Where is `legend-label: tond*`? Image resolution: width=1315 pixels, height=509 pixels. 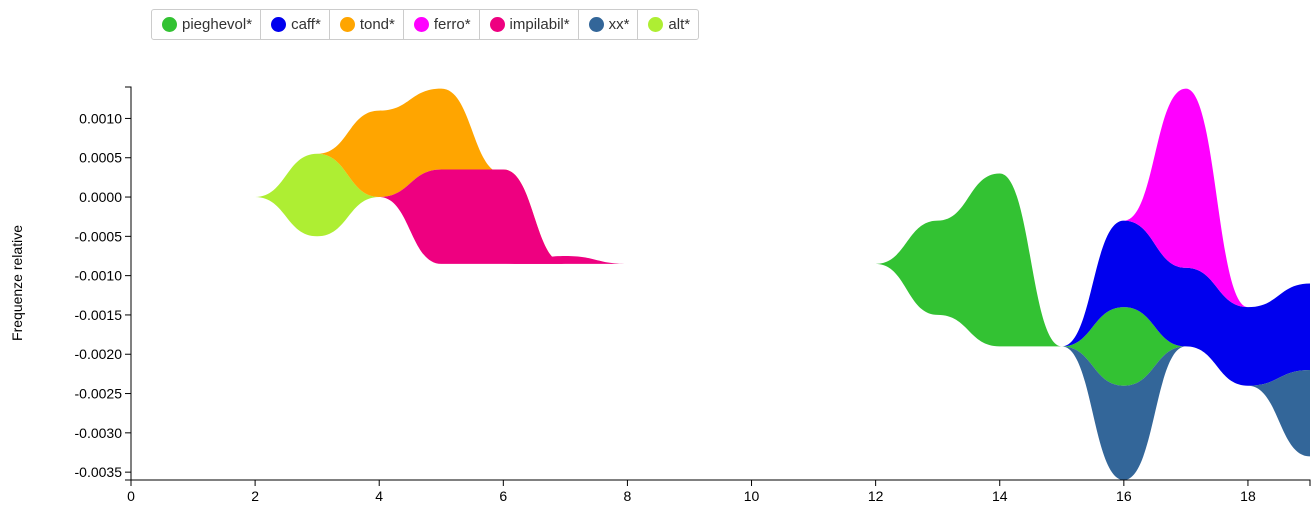
legend-label: tond* is located at coordinates (377, 24).